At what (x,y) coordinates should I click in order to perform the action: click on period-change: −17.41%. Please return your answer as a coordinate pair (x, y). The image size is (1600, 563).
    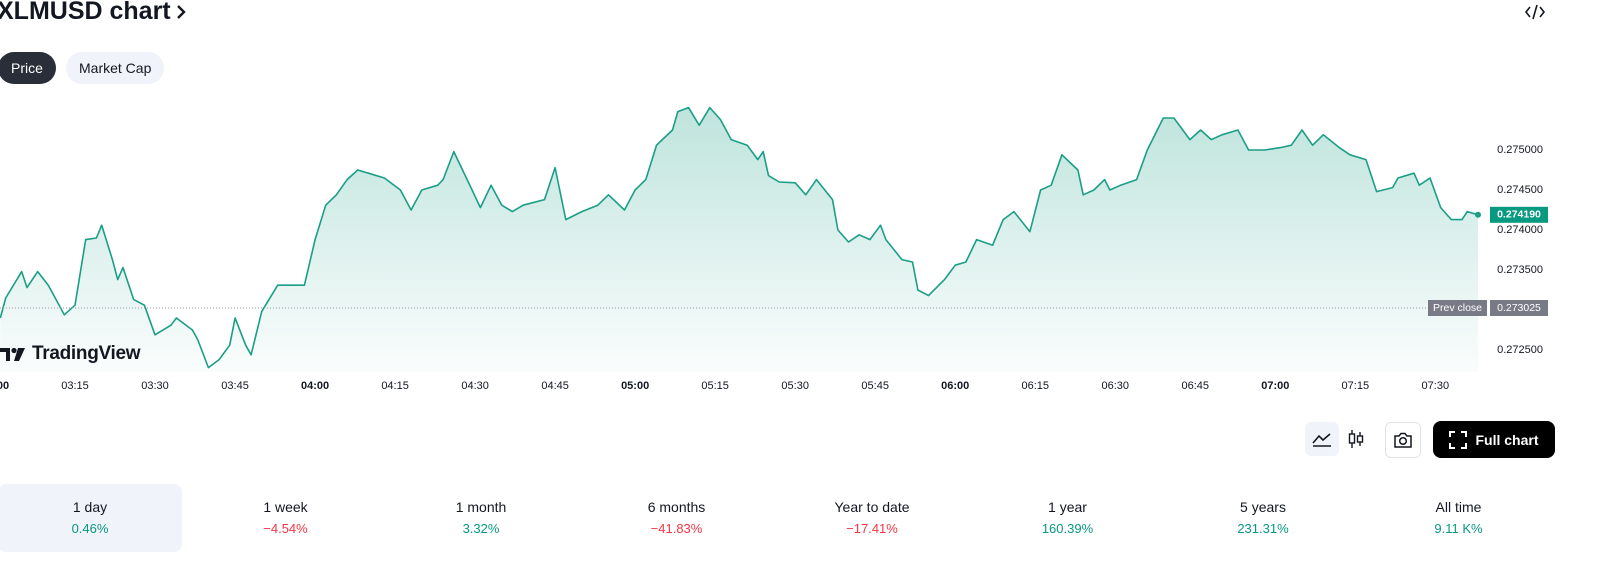
    Looking at the image, I should click on (872, 528).